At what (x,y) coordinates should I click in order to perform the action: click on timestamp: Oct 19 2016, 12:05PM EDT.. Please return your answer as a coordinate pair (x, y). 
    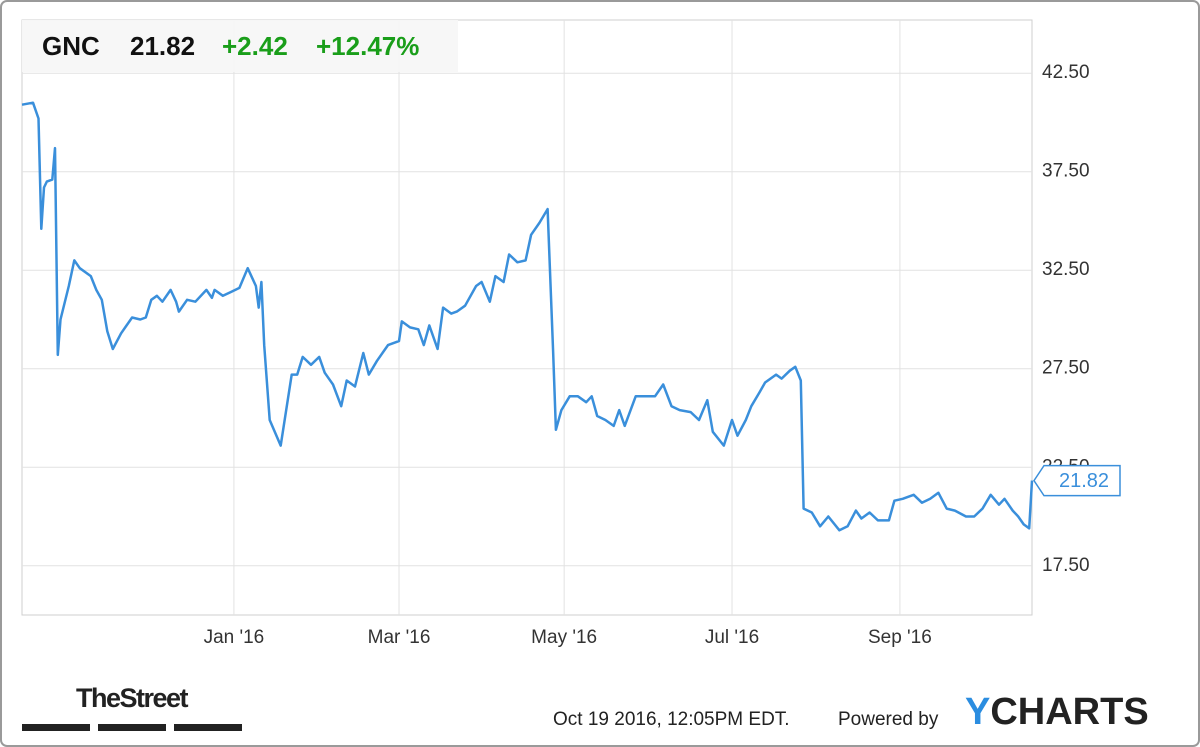
    Looking at the image, I should click on (671, 719).